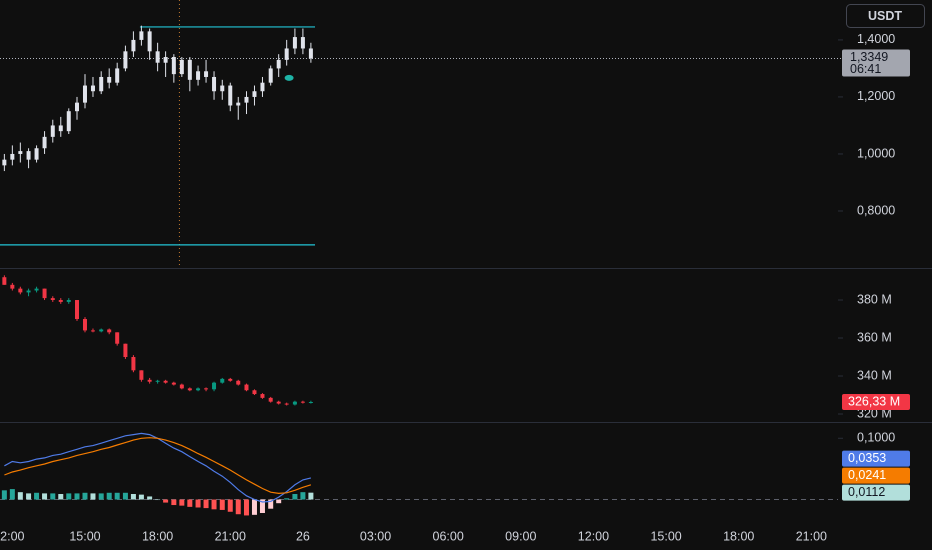 The image size is (932, 550). Describe the element at coordinates (12, 536) in the screenshot. I see `x-tick-label: 2:00` at that location.